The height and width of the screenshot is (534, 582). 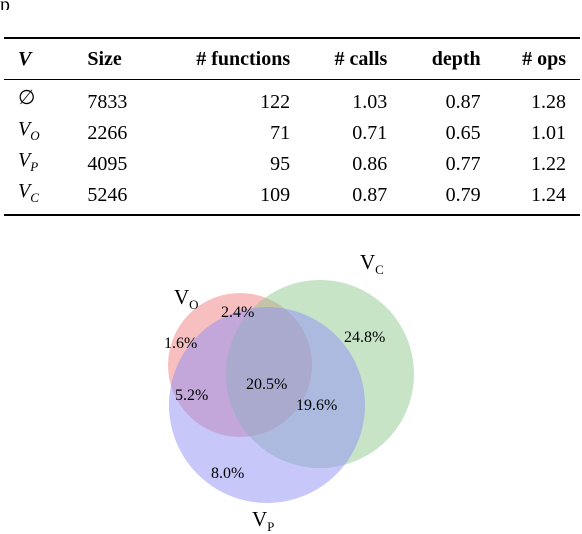 I want to click on header-size: Size, so click(x=104, y=58).